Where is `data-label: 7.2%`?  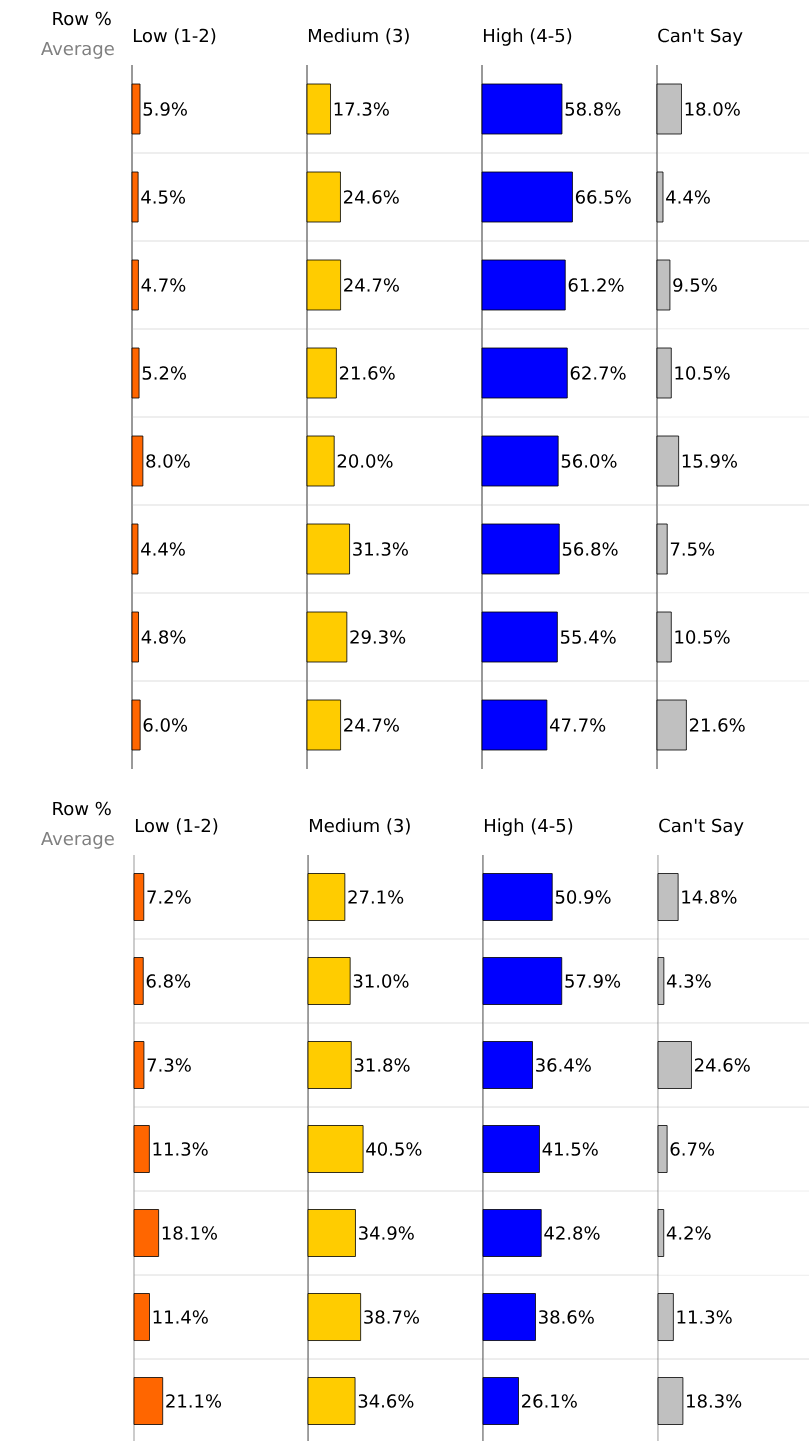
data-label: 7.2% is located at coordinates (169, 897).